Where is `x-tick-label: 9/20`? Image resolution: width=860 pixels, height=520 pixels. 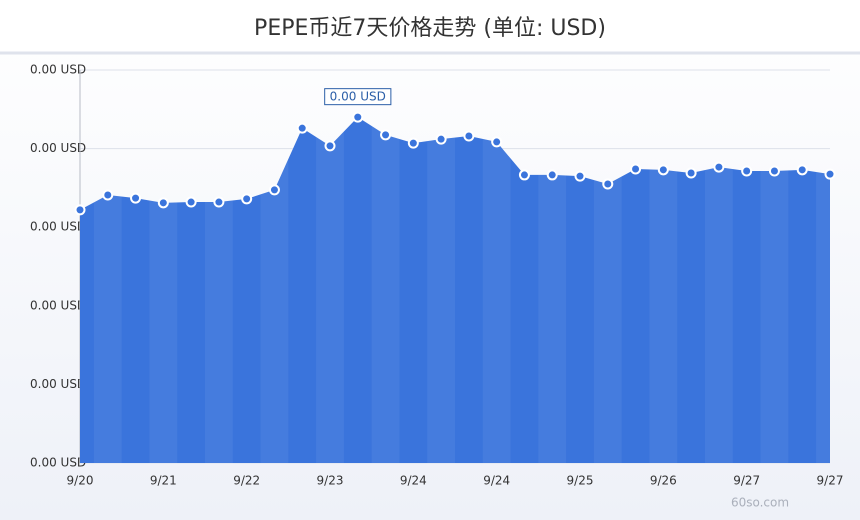 x-tick-label: 9/20 is located at coordinates (80, 481).